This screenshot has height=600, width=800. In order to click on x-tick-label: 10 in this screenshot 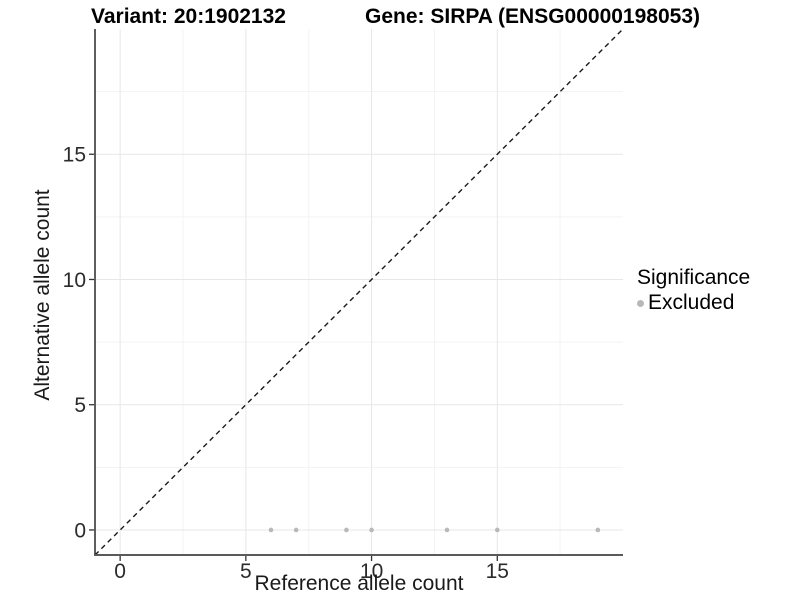, I will do `click(371, 571)`.